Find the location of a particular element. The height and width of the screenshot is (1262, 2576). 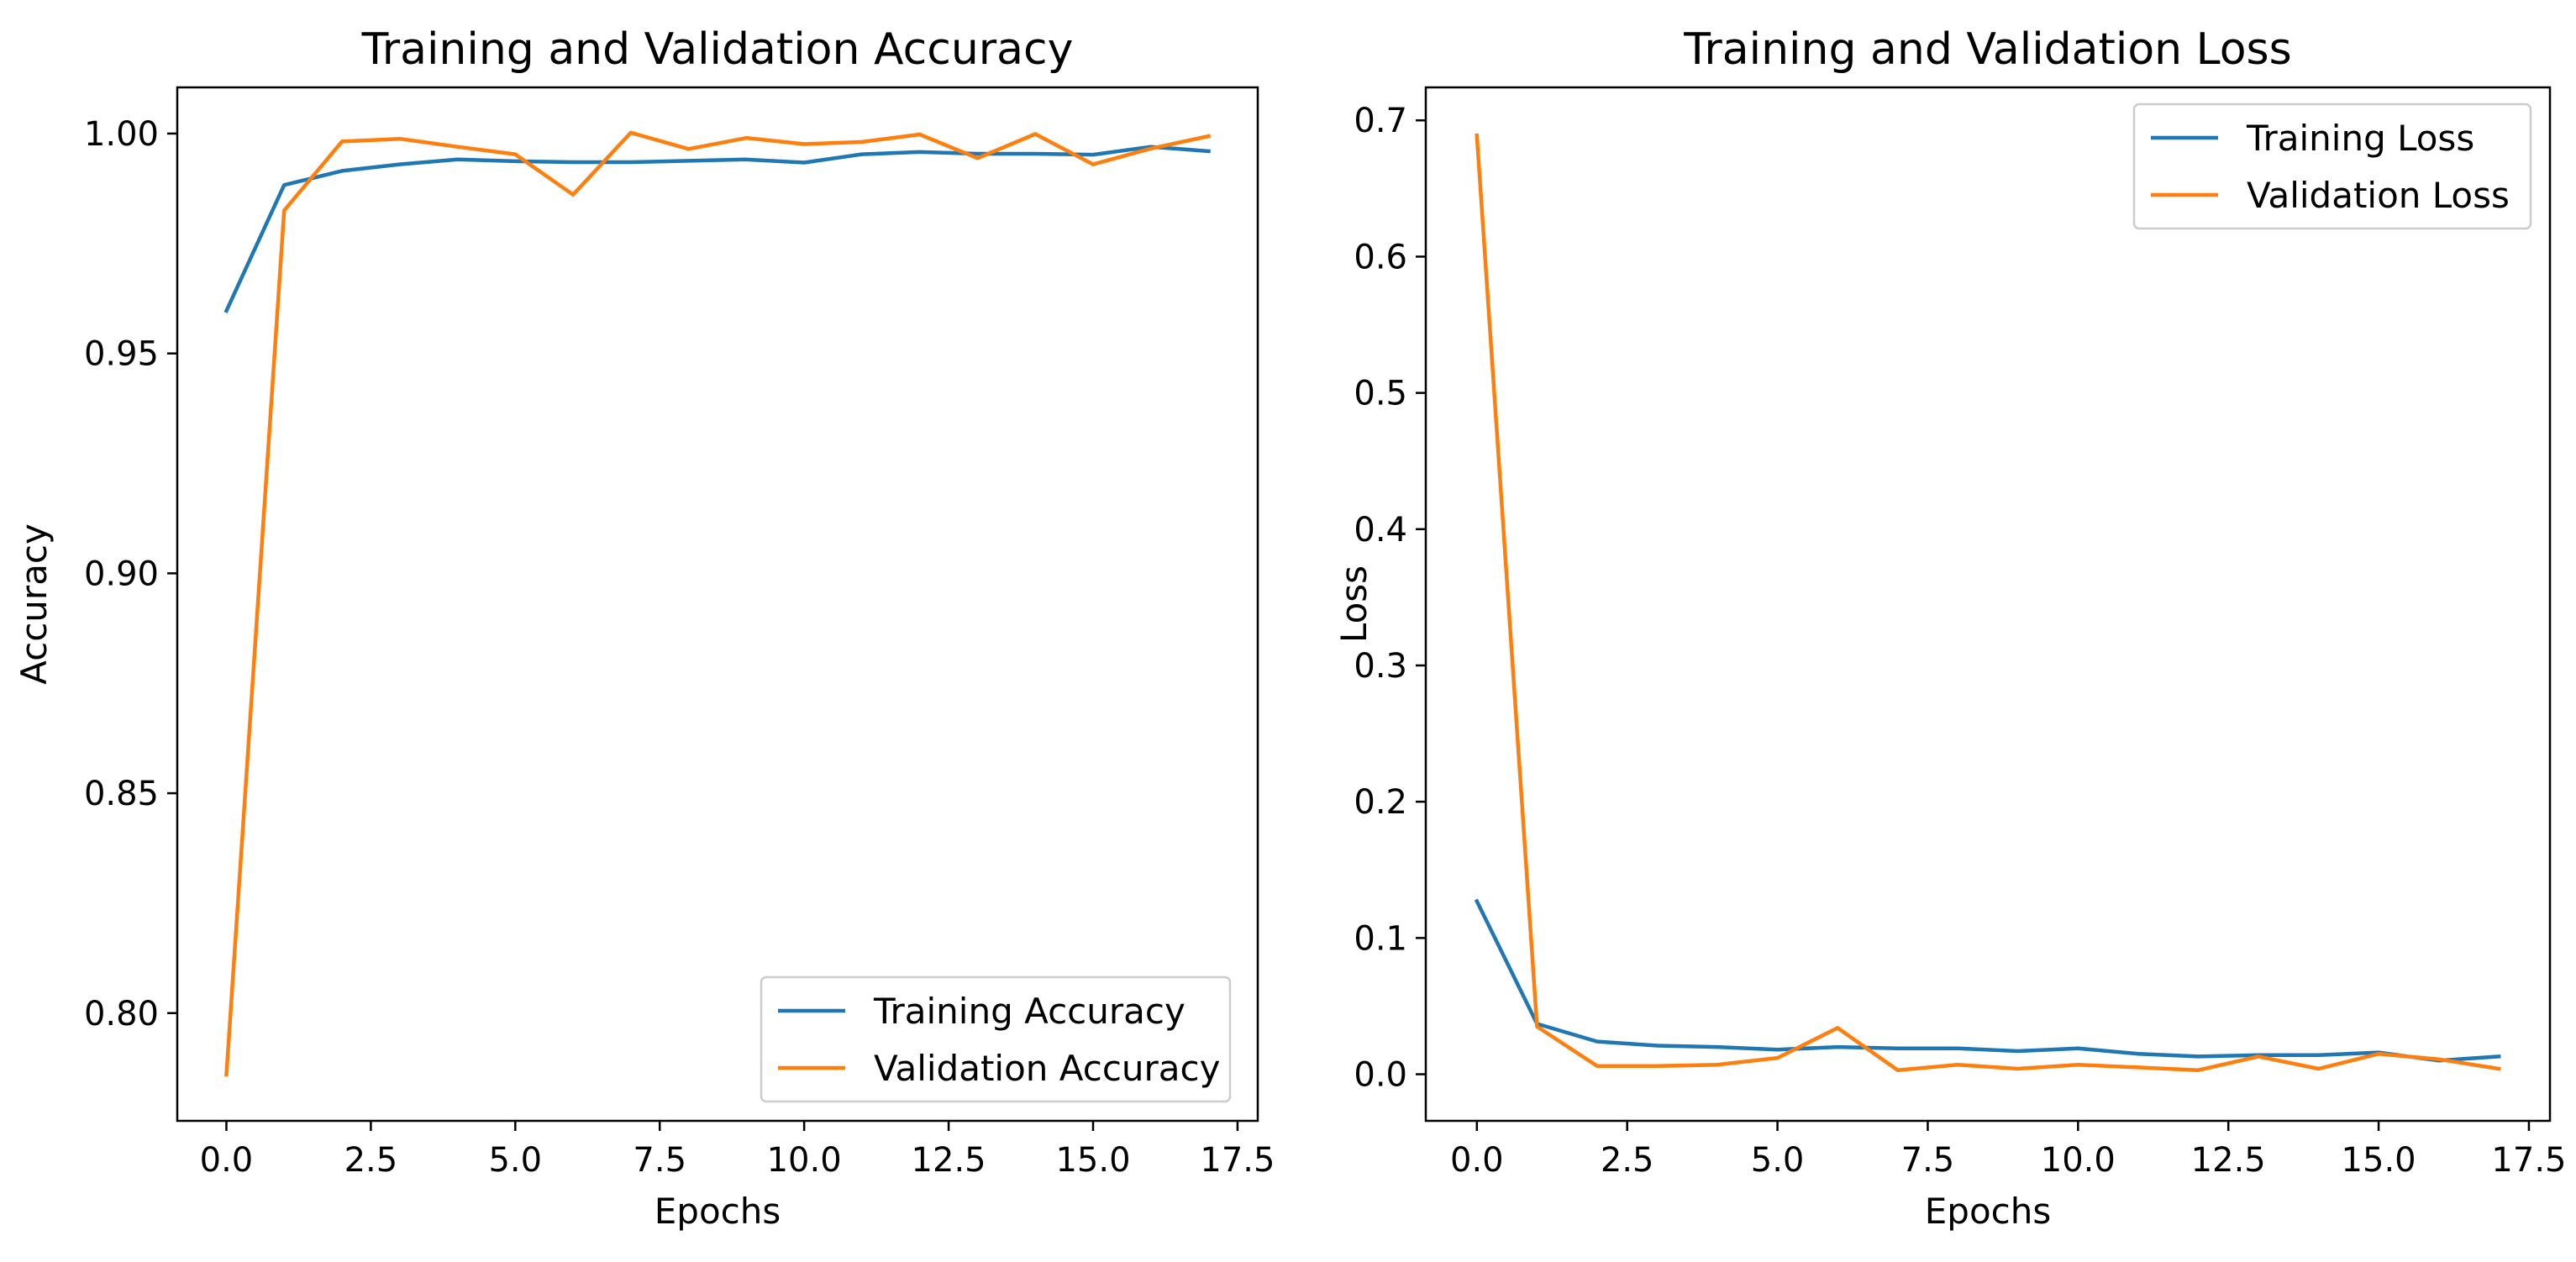

loss-y-tick-label: 0.7 is located at coordinates (1380, 121).